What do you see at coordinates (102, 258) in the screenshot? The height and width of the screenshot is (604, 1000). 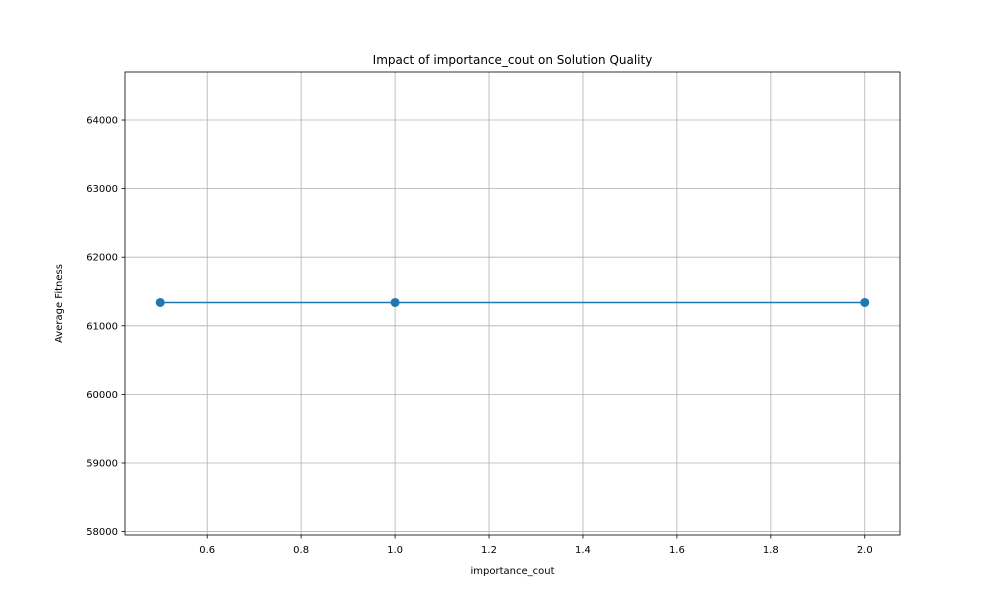 I see `y-tick-label: 62000` at bounding box center [102, 258].